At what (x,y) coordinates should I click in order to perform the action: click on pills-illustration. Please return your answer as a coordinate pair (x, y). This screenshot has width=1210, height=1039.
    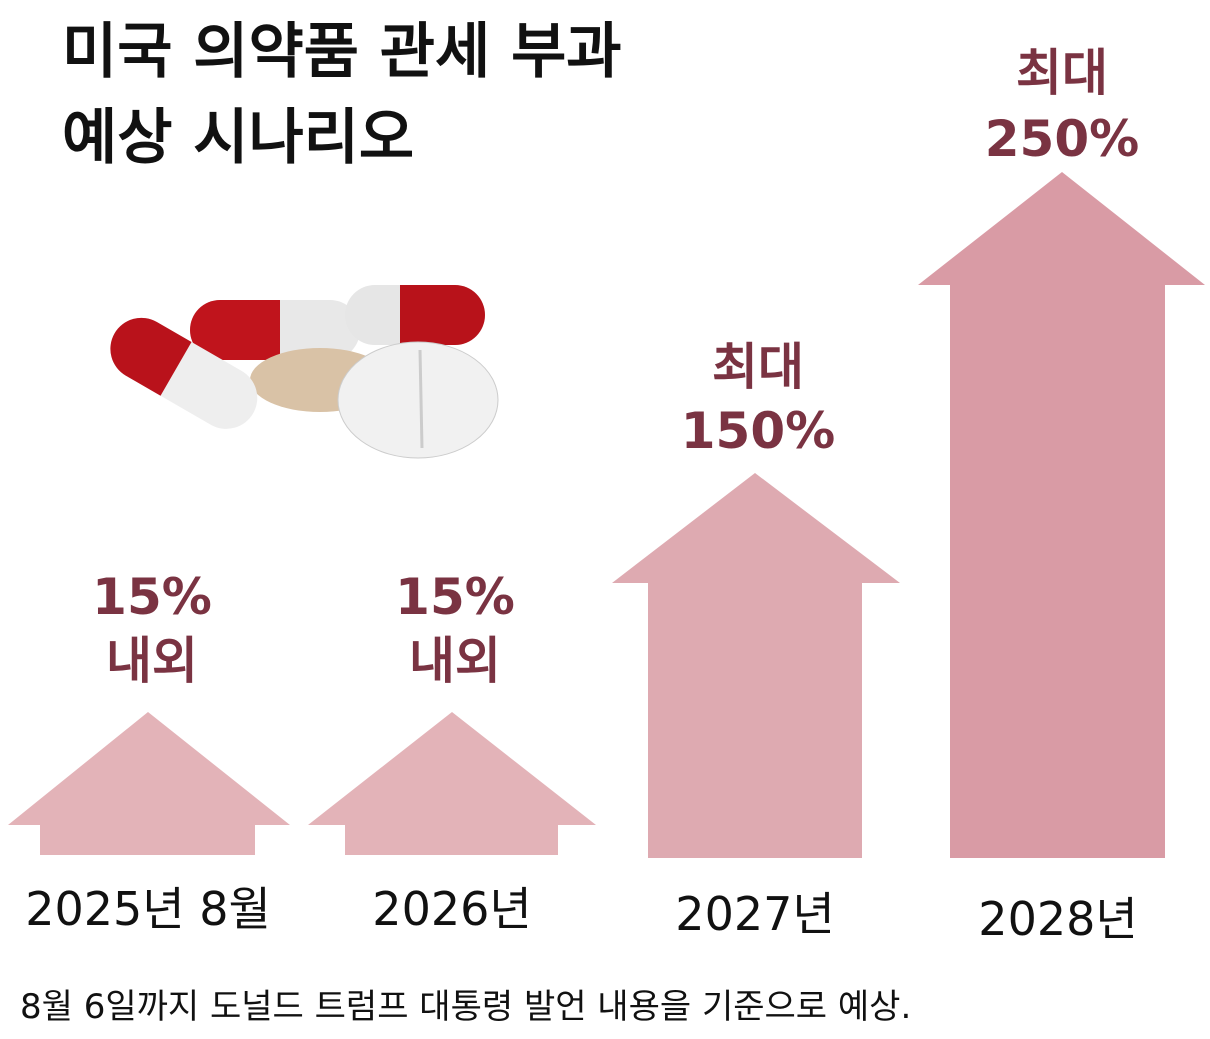
    Looking at the image, I should click on (304, 372).